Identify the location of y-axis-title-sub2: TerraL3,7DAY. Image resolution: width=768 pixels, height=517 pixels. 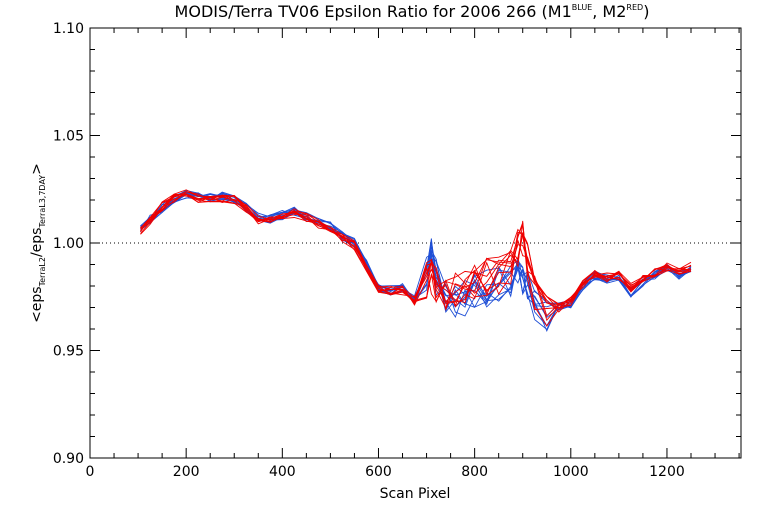
(42, 202).